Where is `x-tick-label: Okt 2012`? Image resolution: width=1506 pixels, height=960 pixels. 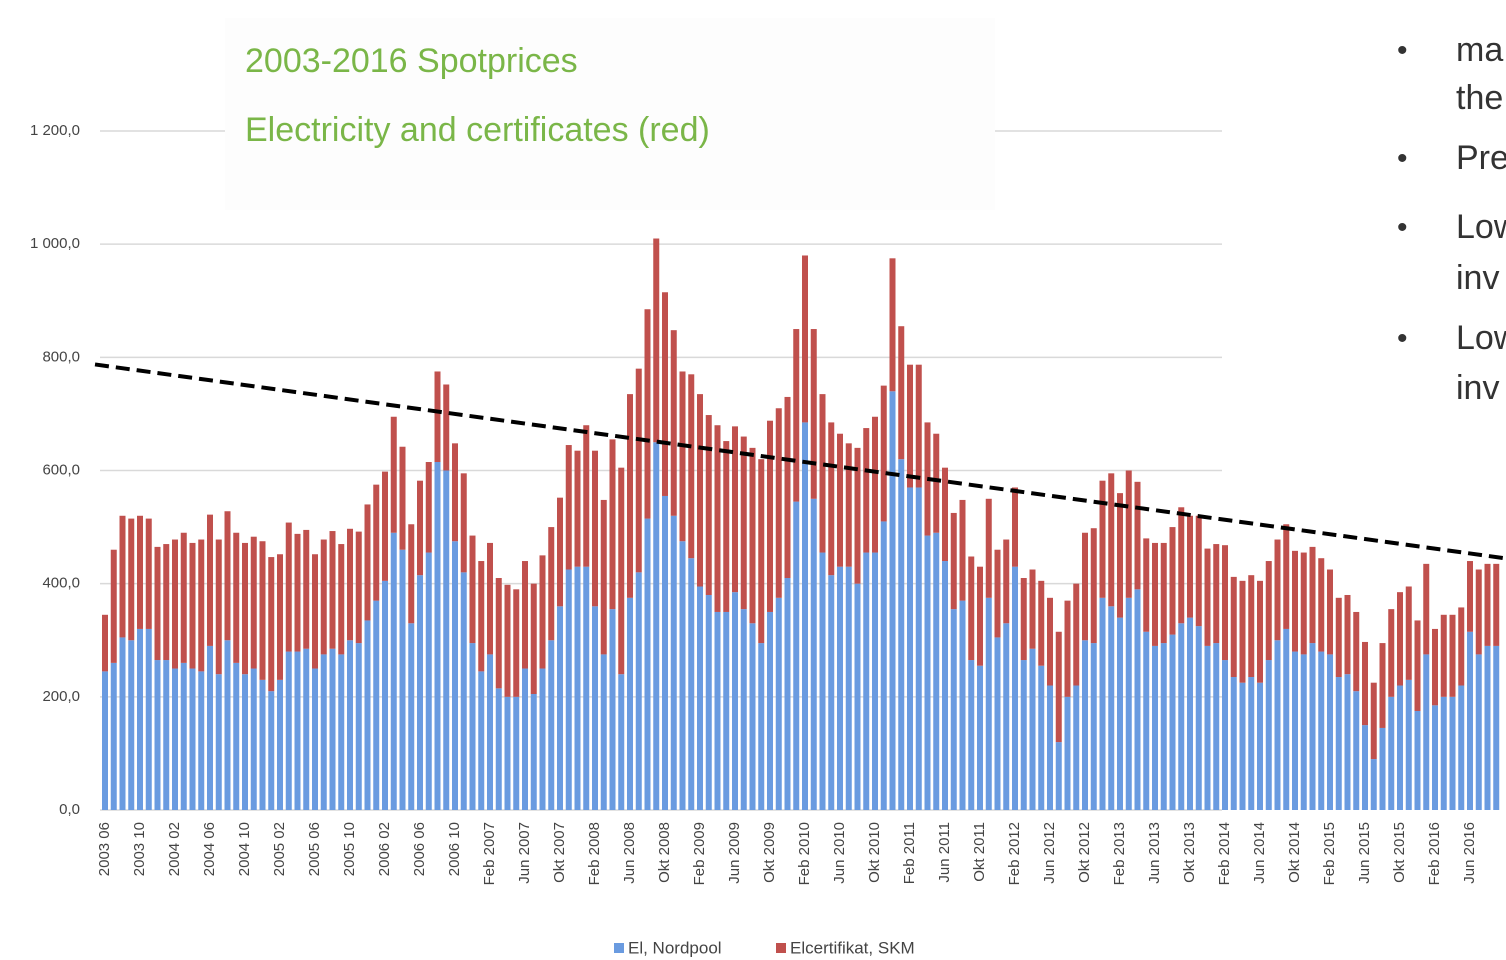
x-tick-label: Okt 2012 is located at coordinates (1084, 852).